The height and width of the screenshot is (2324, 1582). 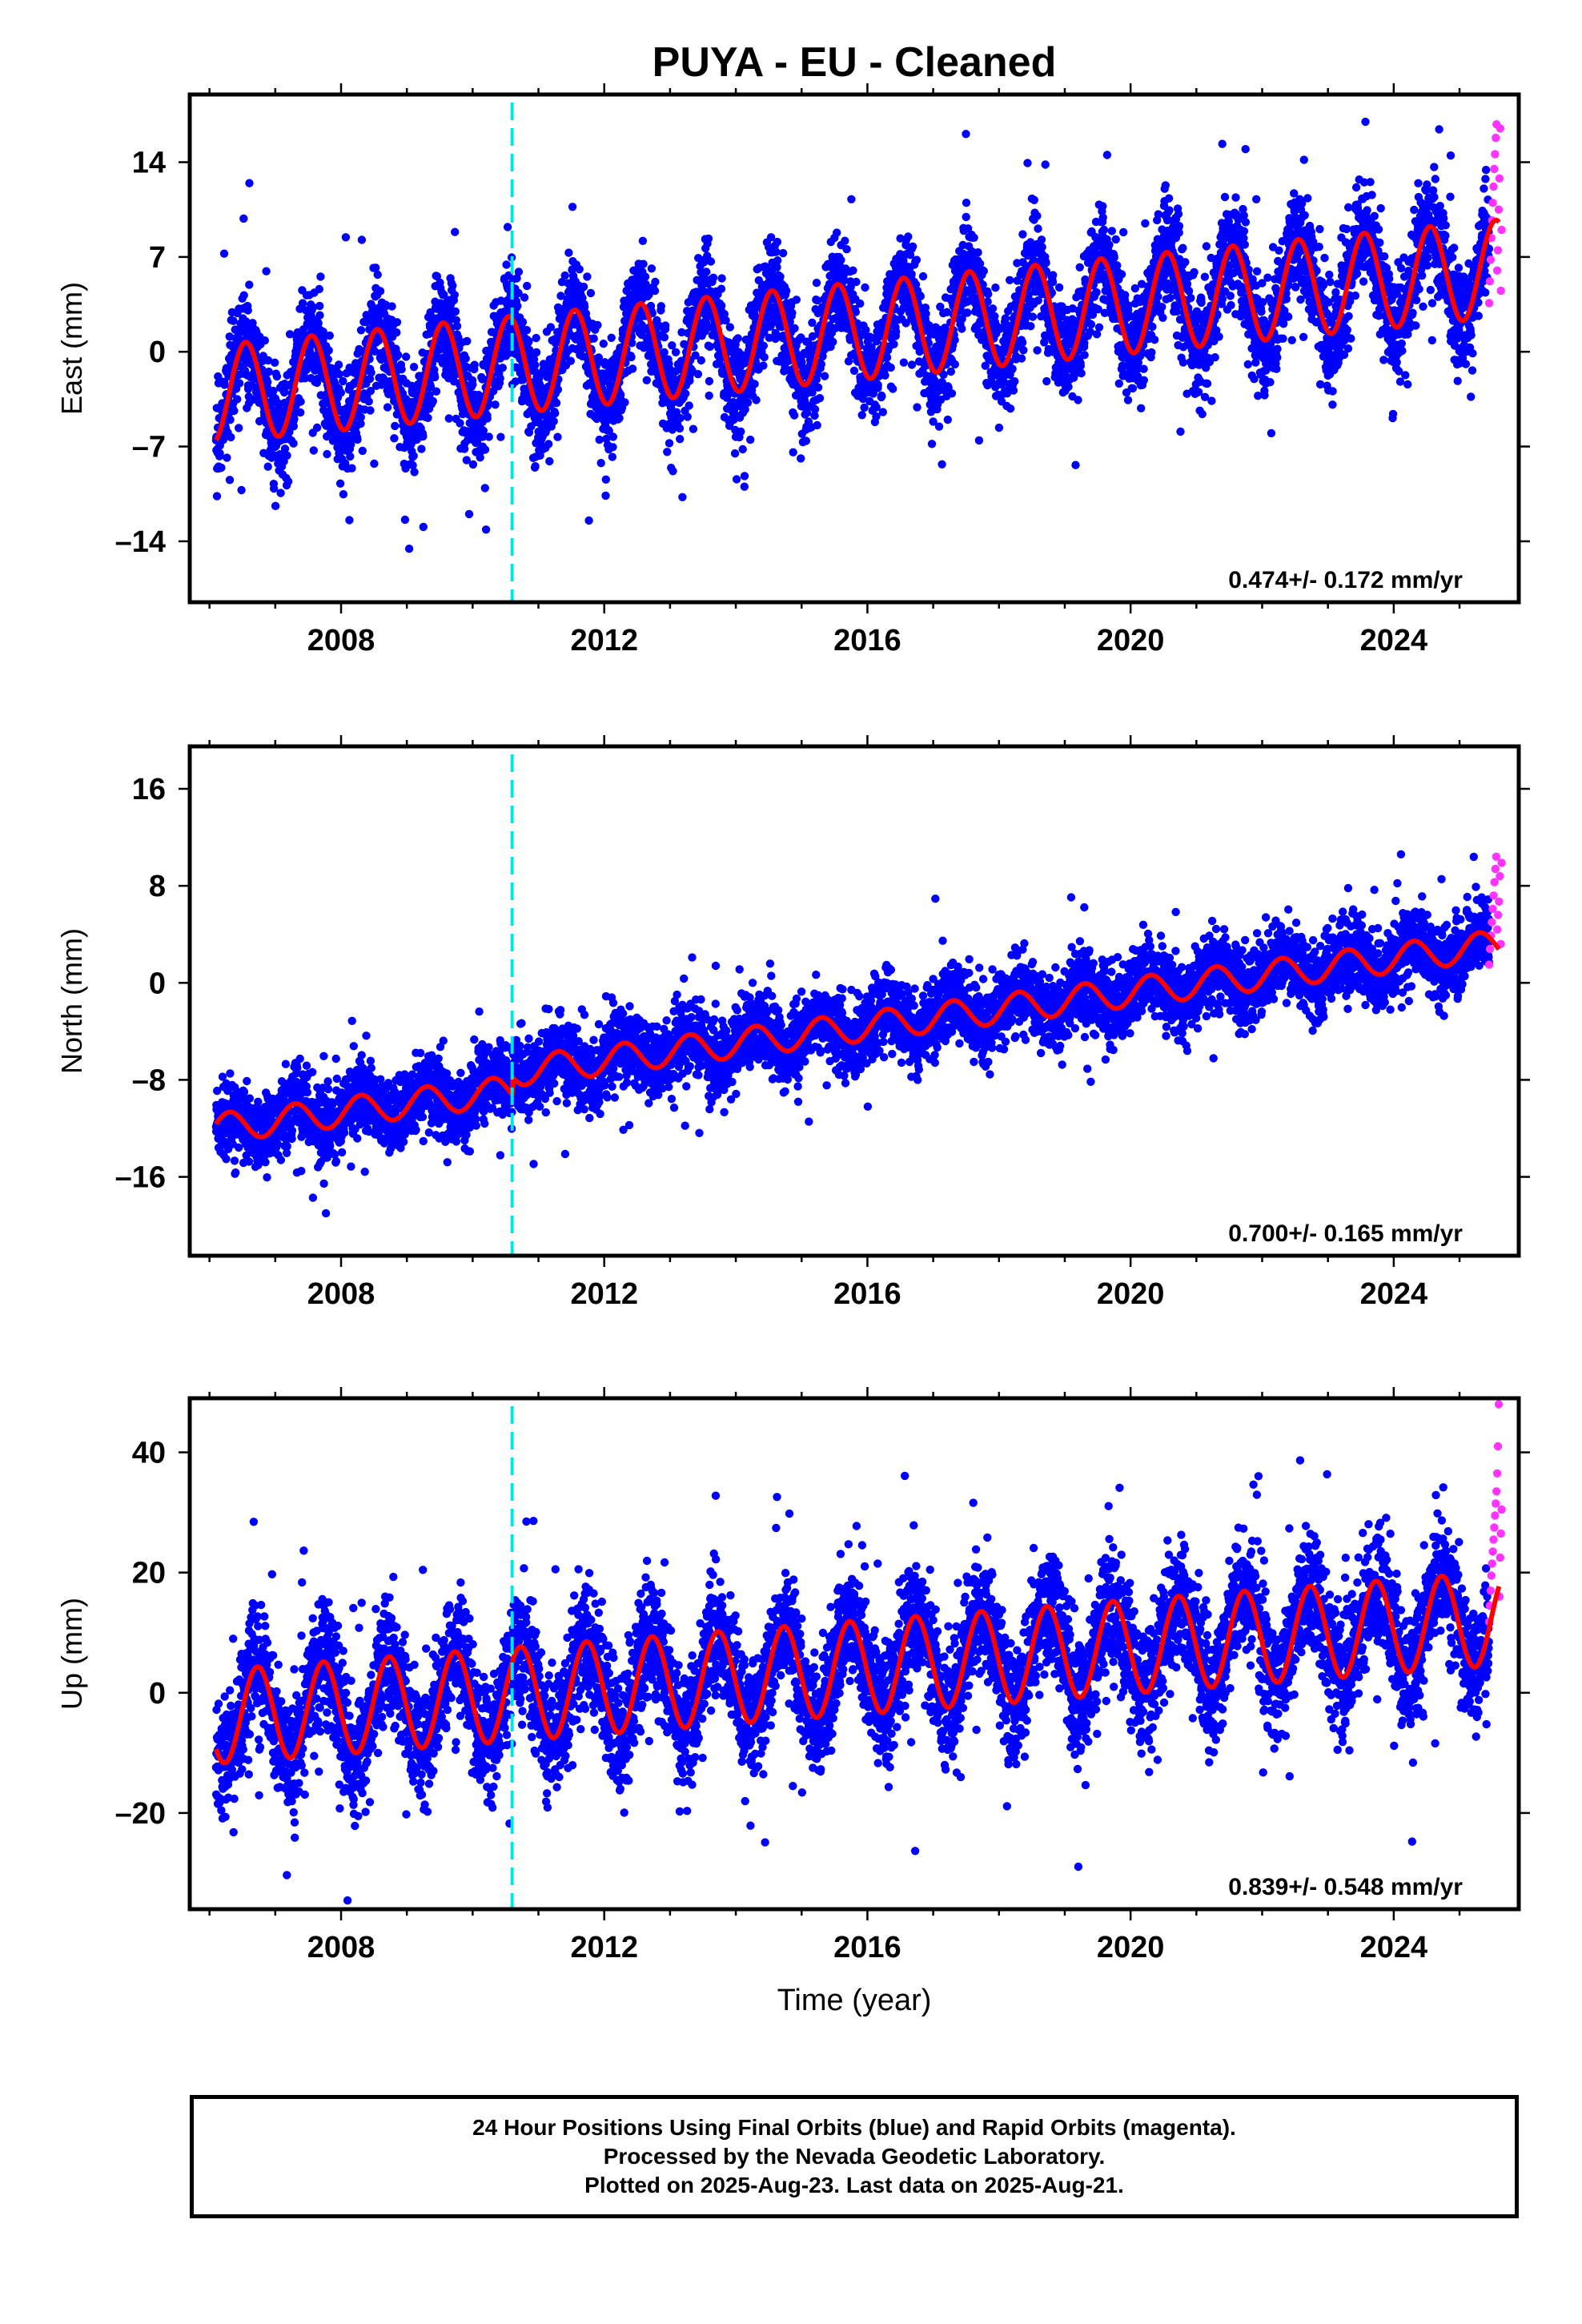 What do you see at coordinates (604, 1294) in the screenshot?
I see `north-x-tick-label: 2012` at bounding box center [604, 1294].